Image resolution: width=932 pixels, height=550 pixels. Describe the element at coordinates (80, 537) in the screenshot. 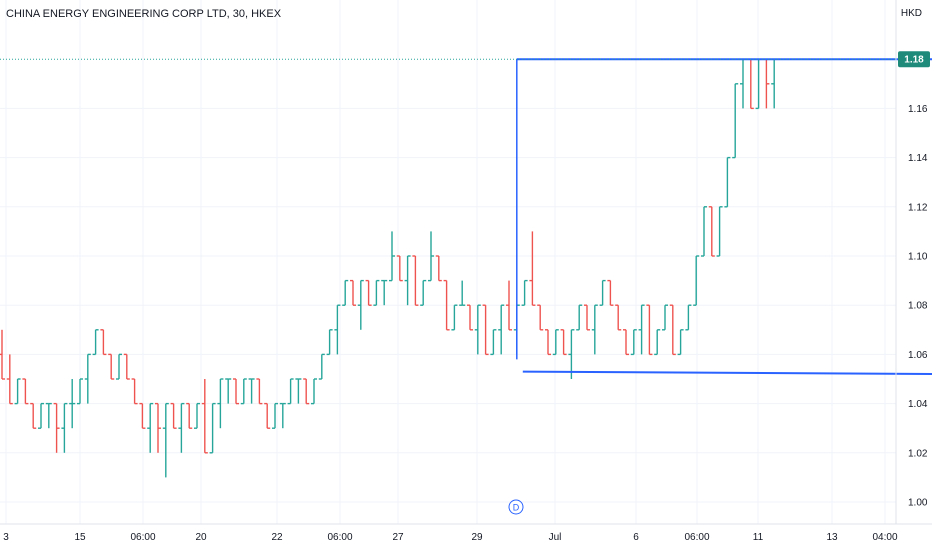

I see `x-tick-label: 15` at that location.